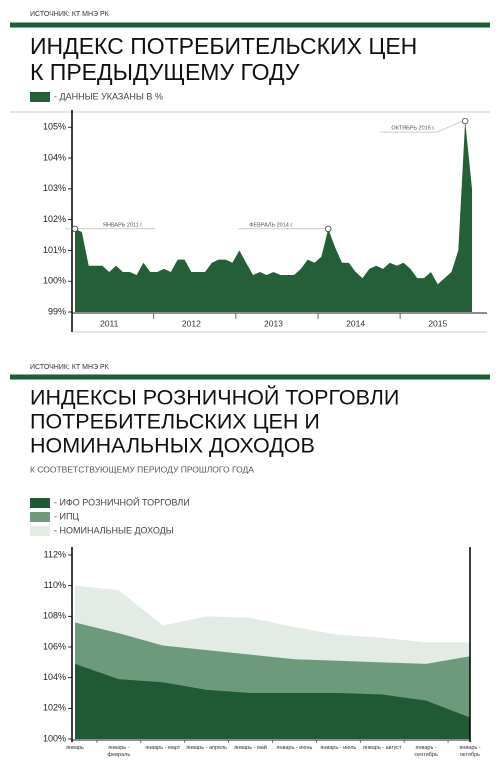 This screenshot has height=768, width=500. What do you see at coordinates (470, 751) in the screenshot?
I see `x-tick-label: январь - октябрь` at bounding box center [470, 751].